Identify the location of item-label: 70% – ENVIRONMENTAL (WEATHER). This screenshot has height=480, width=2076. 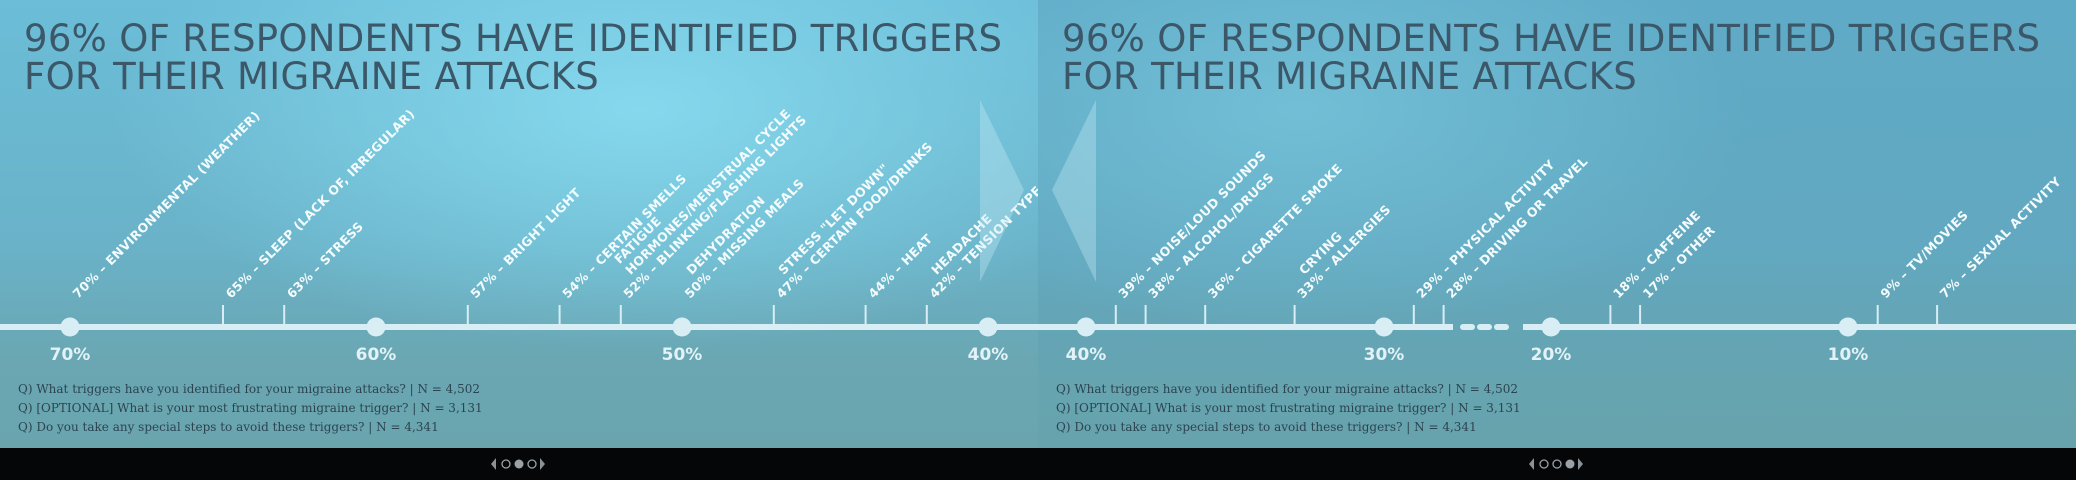
(166, 204).